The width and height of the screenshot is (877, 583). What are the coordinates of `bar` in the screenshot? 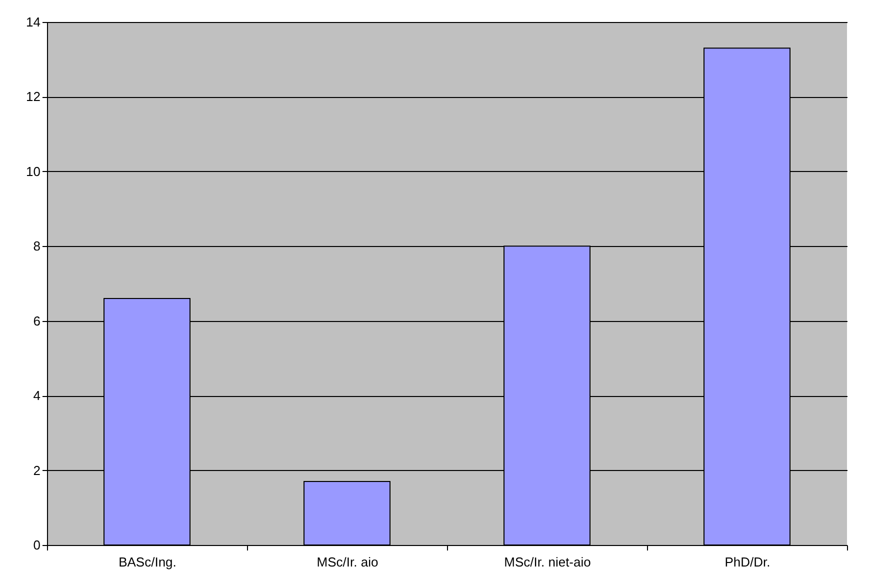 It's located at (347, 513).